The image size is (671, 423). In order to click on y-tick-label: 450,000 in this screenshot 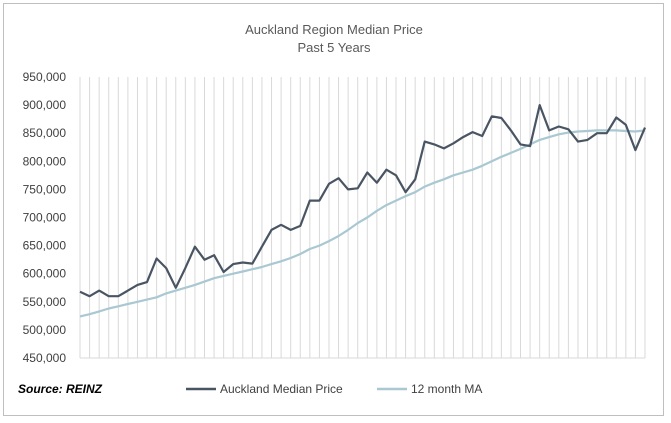, I will do `click(45, 358)`.